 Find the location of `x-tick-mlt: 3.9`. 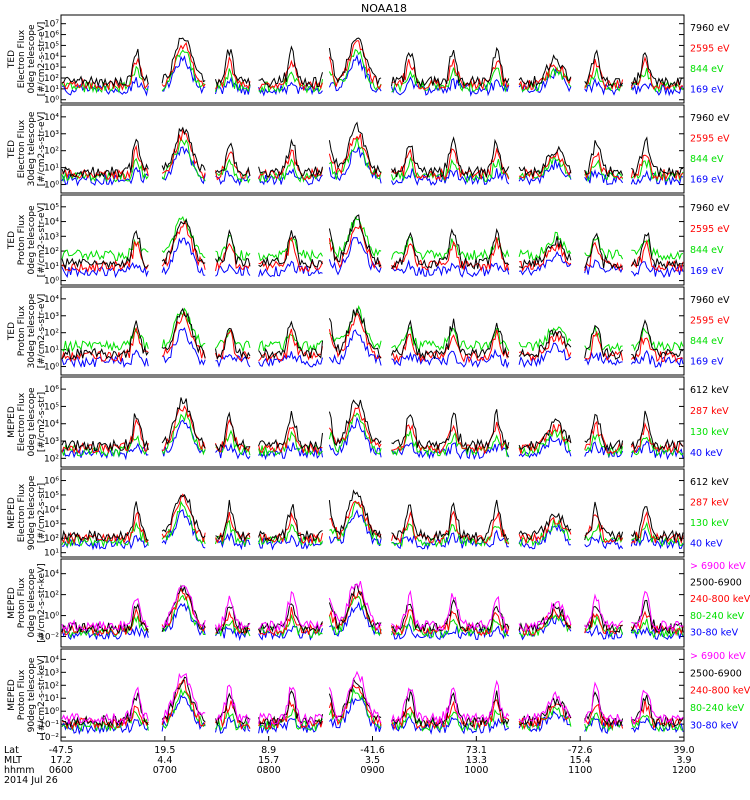

x-tick-mlt: 3.9 is located at coordinates (683, 760).